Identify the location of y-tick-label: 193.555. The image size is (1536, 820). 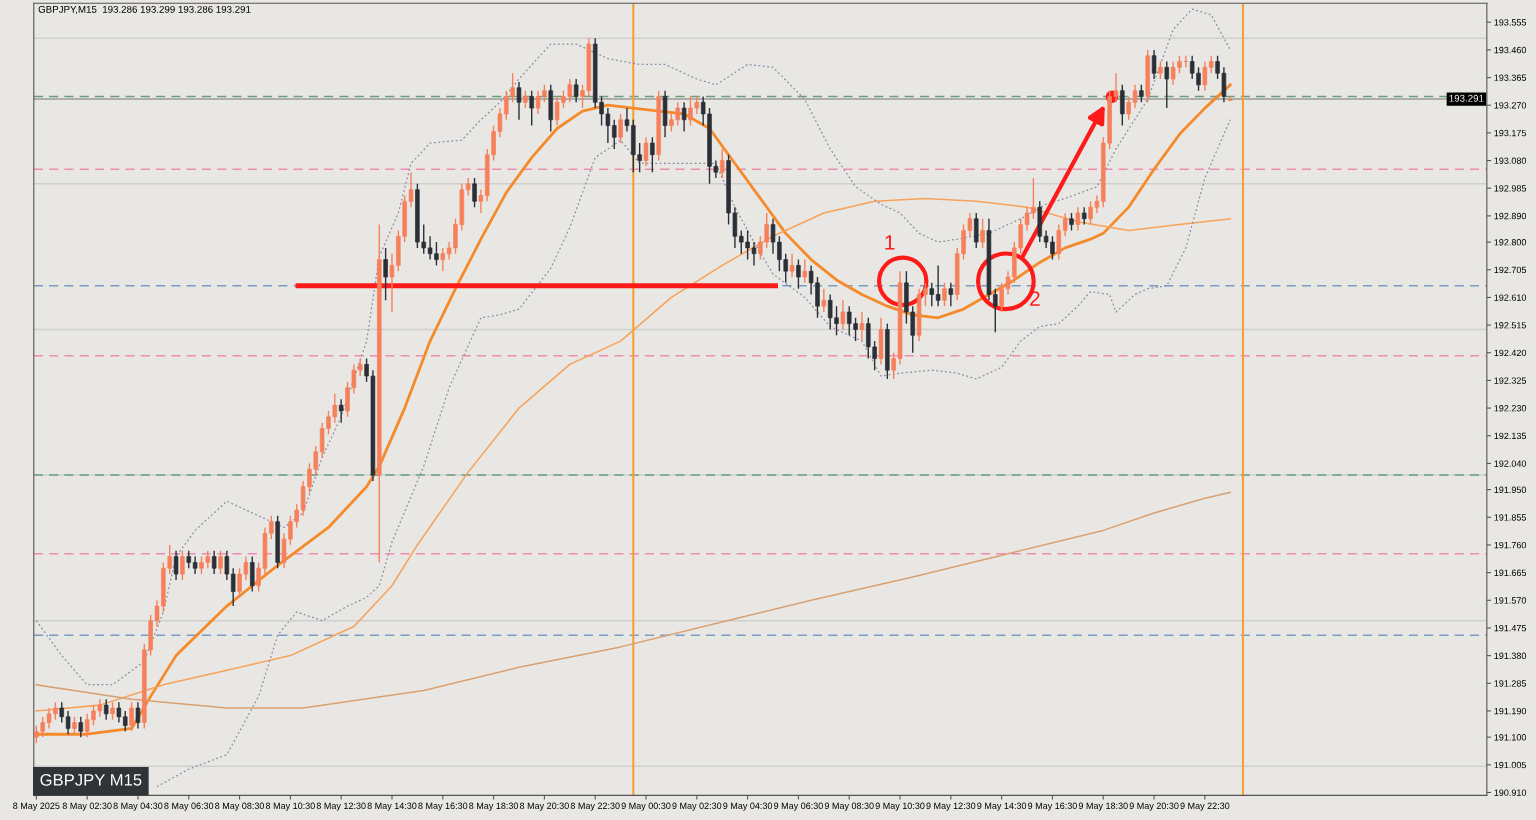
(1510, 22).